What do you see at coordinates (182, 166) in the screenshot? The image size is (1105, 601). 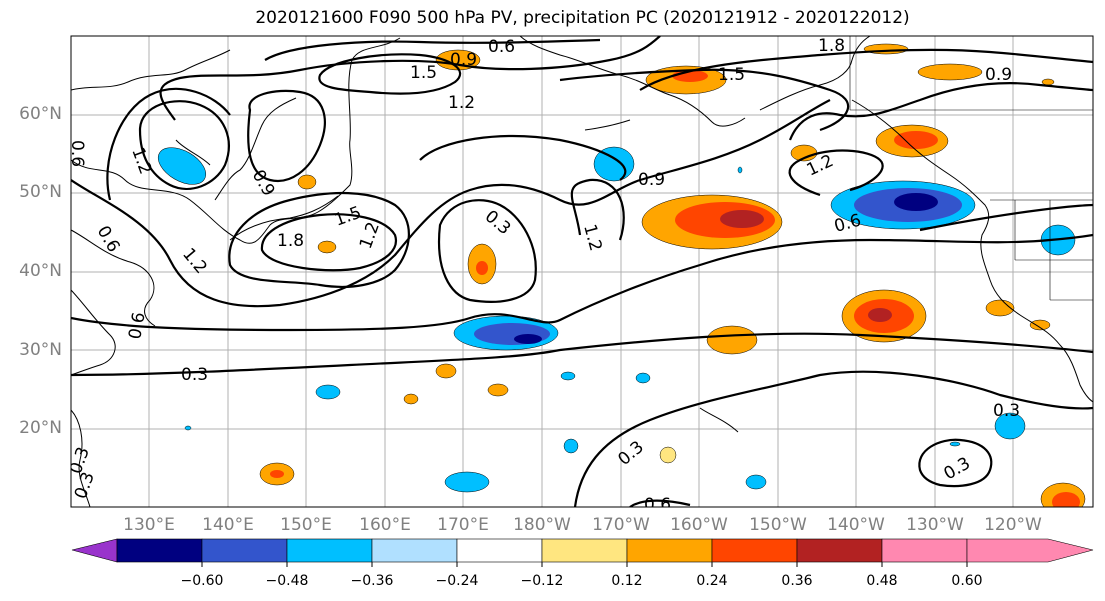 I see `precip-negative-area` at bounding box center [182, 166].